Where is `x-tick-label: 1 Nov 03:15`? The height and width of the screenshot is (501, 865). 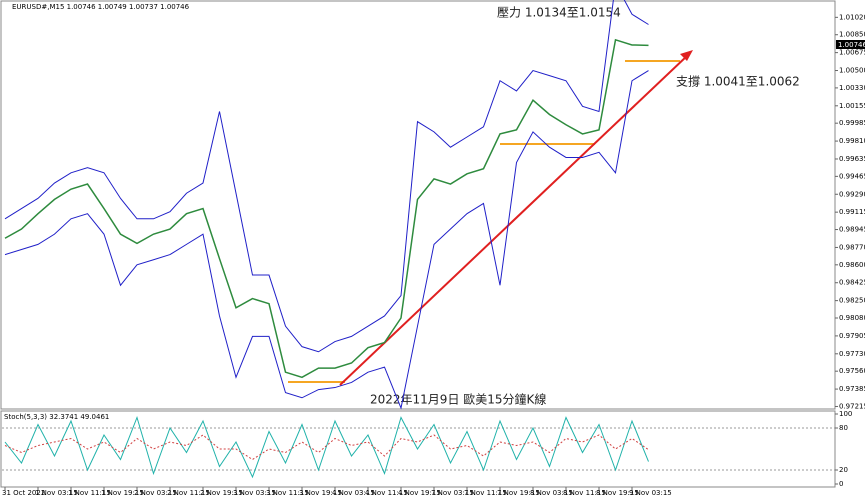
x-tick-label: 1 Nov 03:15 is located at coordinates (56, 493).